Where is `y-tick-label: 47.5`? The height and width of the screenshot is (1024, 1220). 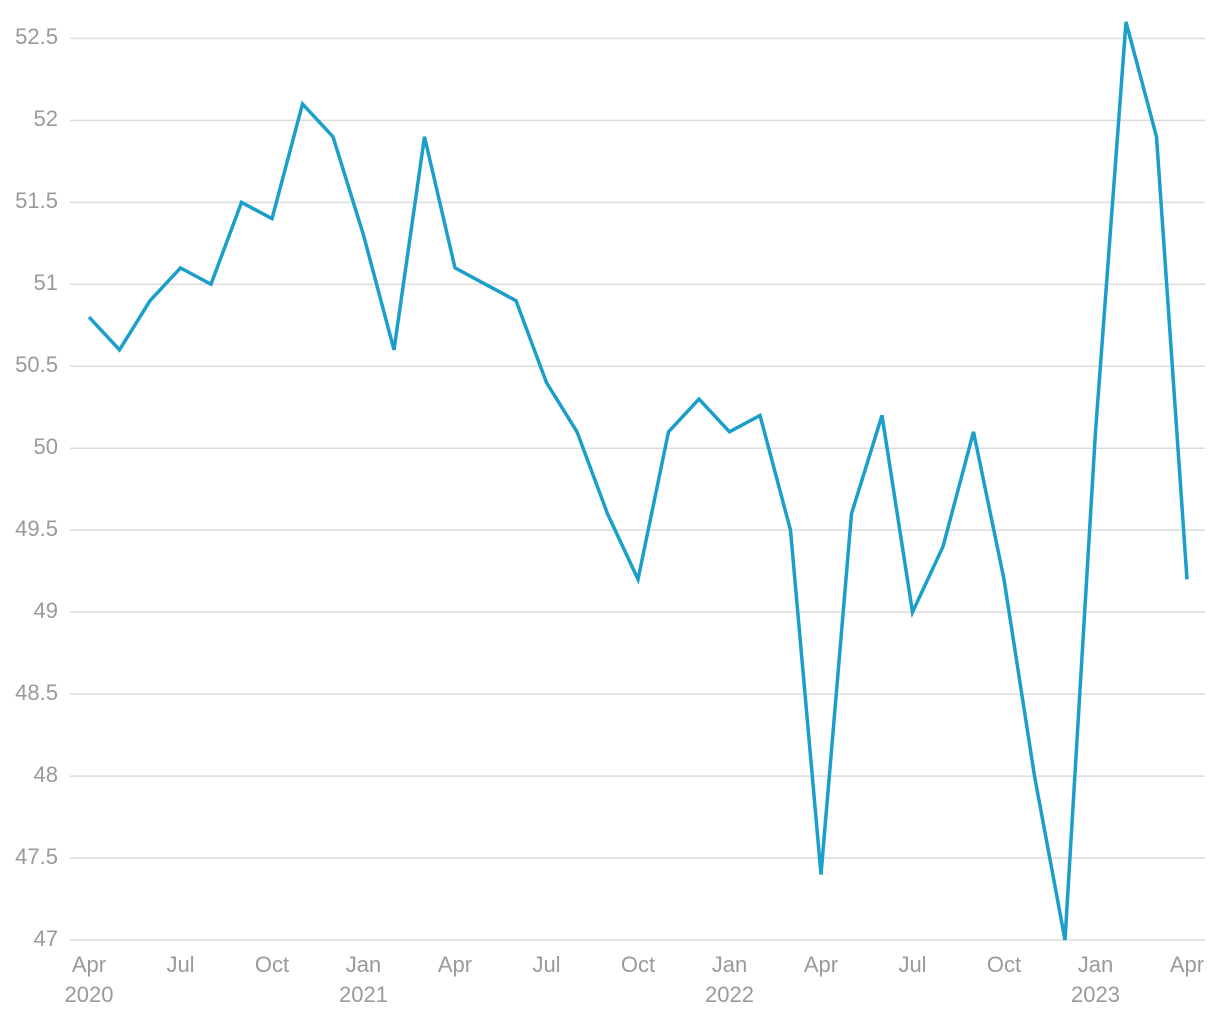
y-tick-label: 47.5 is located at coordinates (36, 856).